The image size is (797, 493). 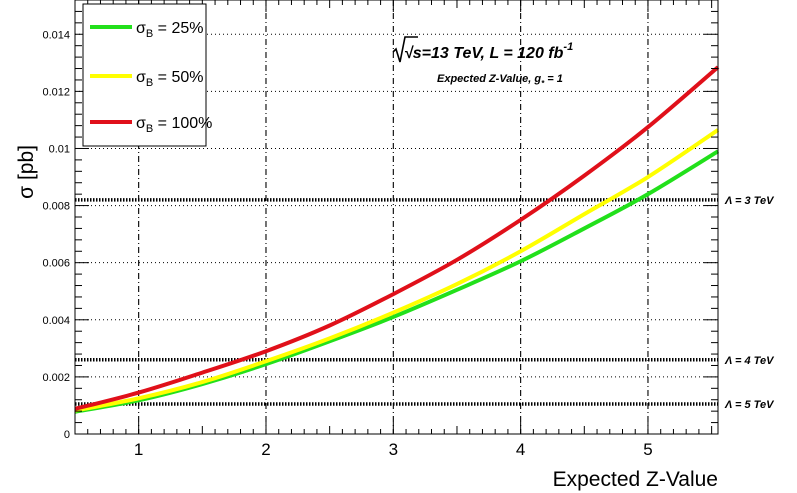 I want to click on y-tick-label: 0.006, so click(x=56, y=264).